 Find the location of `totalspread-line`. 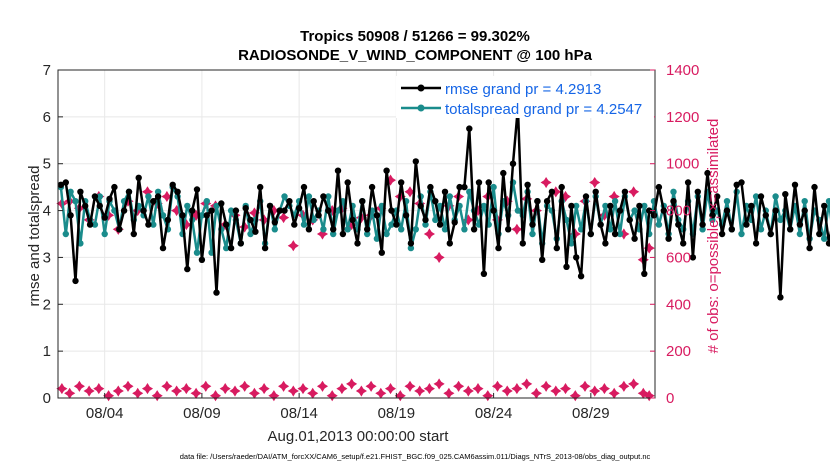

totalspread-line is located at coordinates (444, 217).